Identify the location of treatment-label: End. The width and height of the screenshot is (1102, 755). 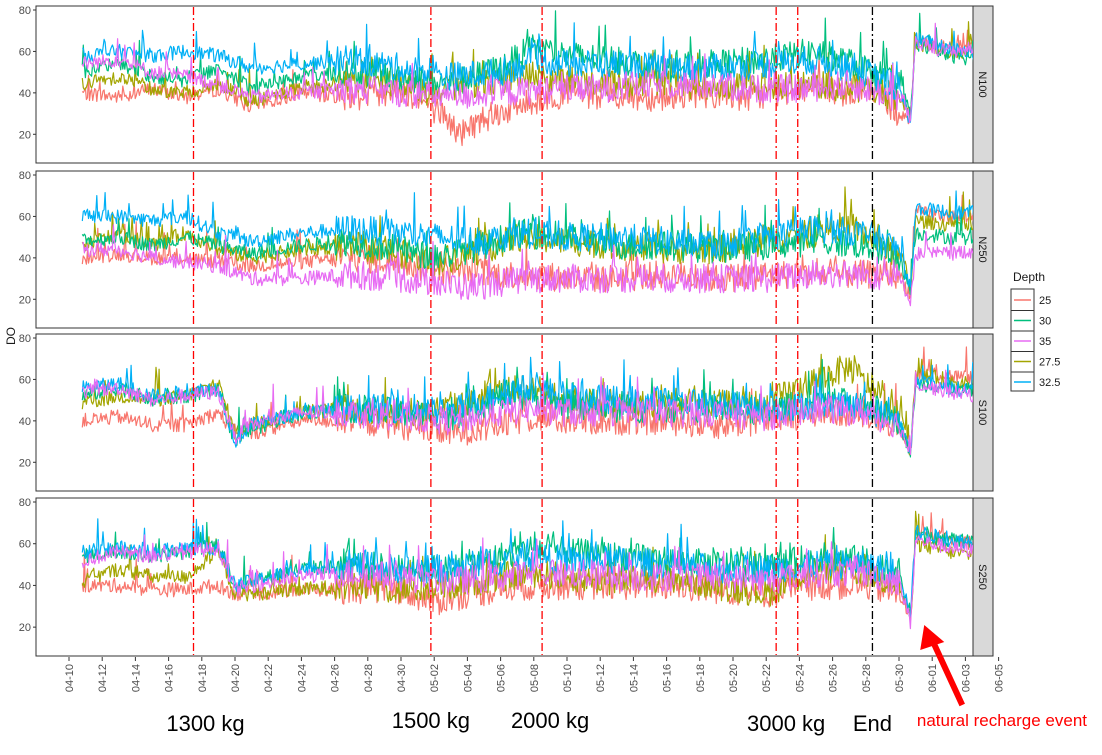
(872, 723).